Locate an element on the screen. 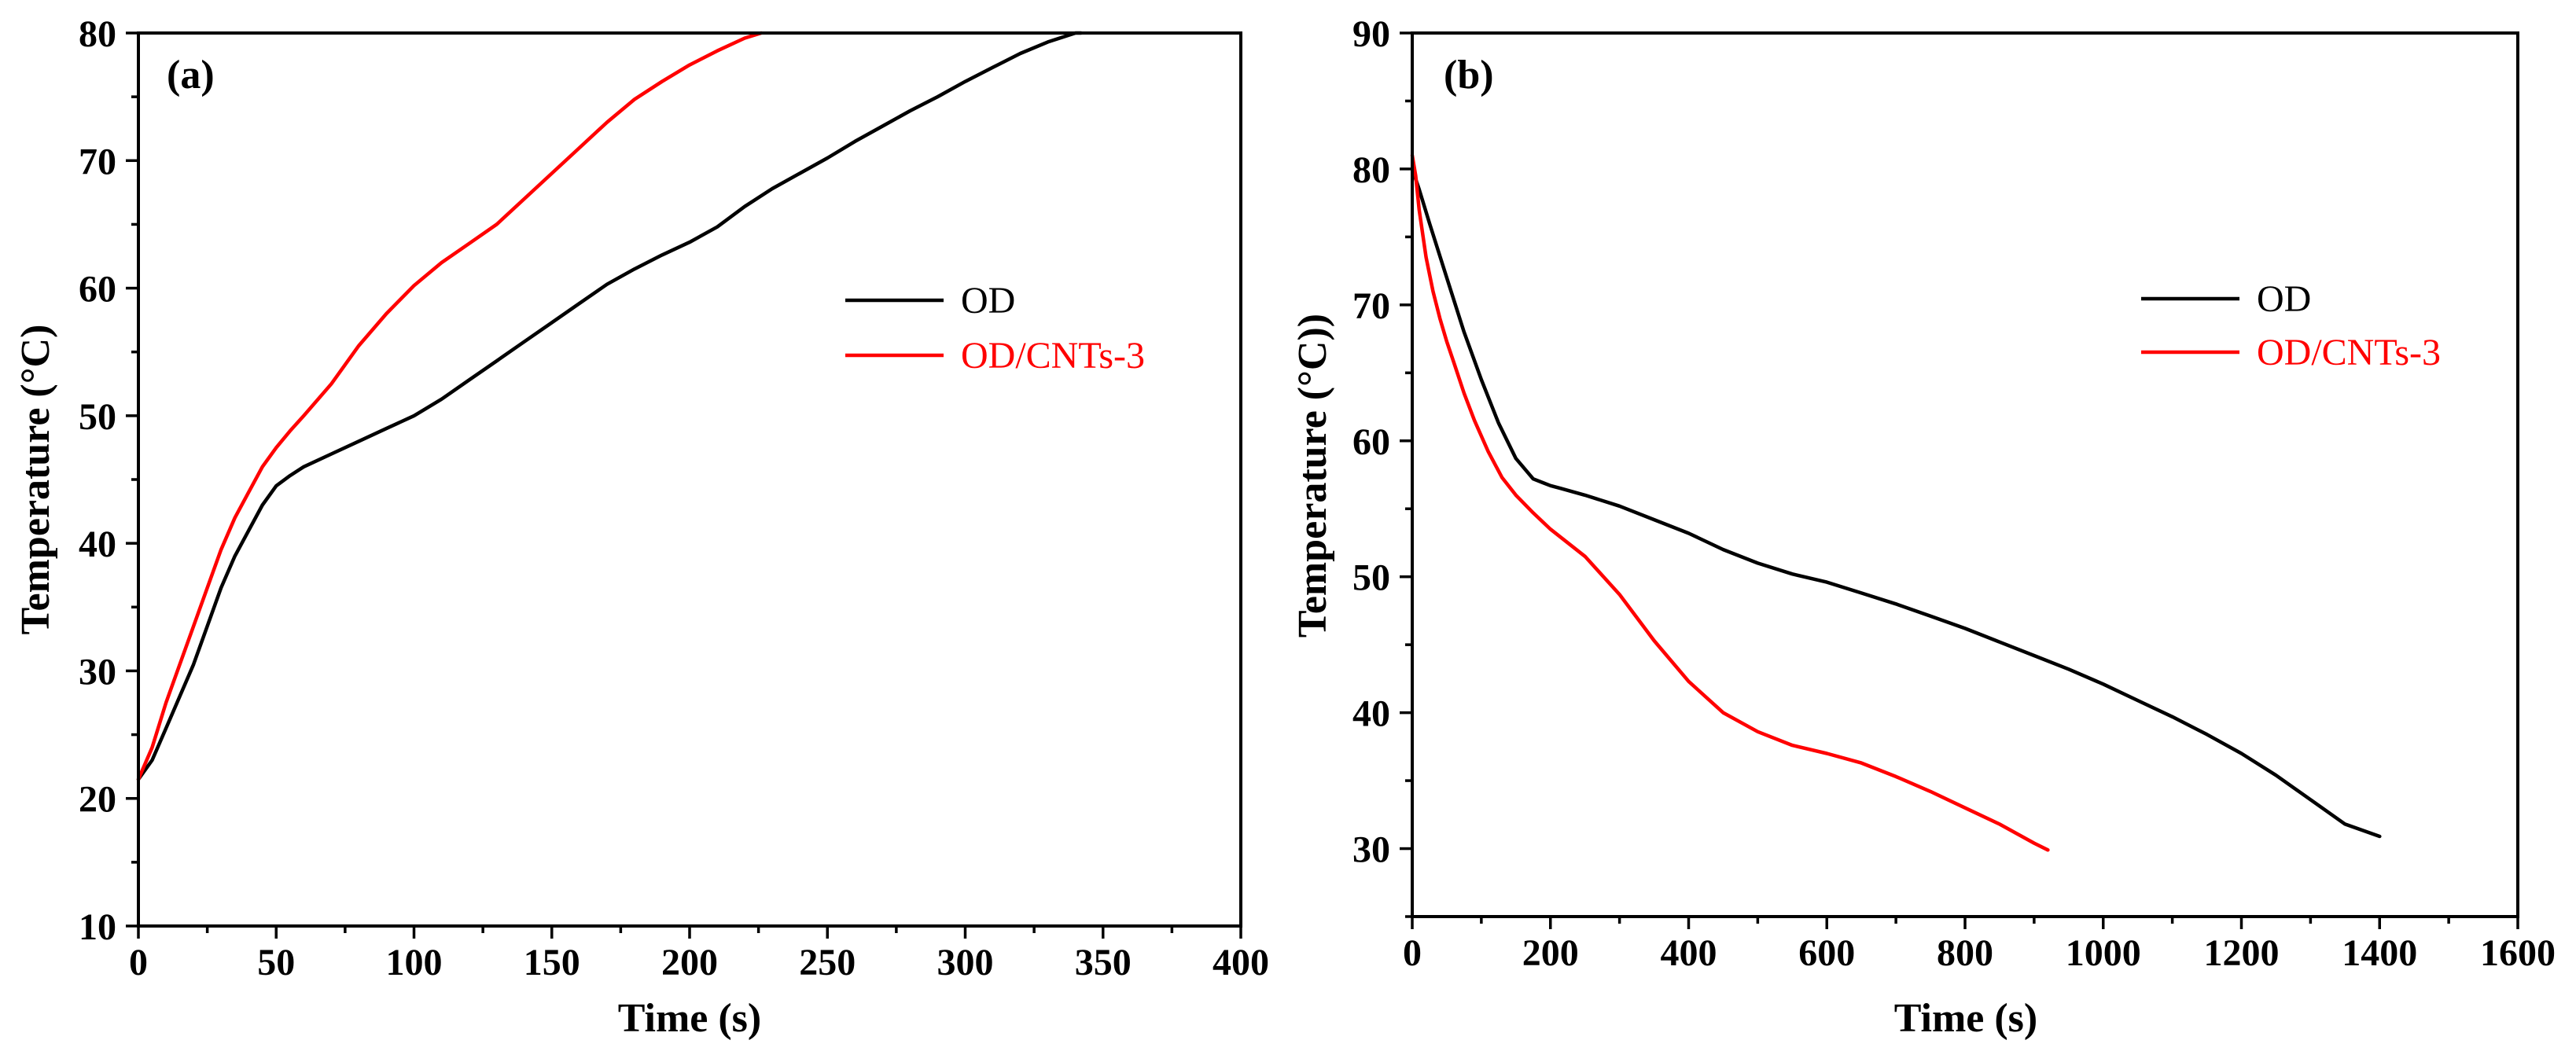 Image resolution: width=2576 pixels, height=1051 pixels. panel-a-x-tick-label: 0 is located at coordinates (138, 963).